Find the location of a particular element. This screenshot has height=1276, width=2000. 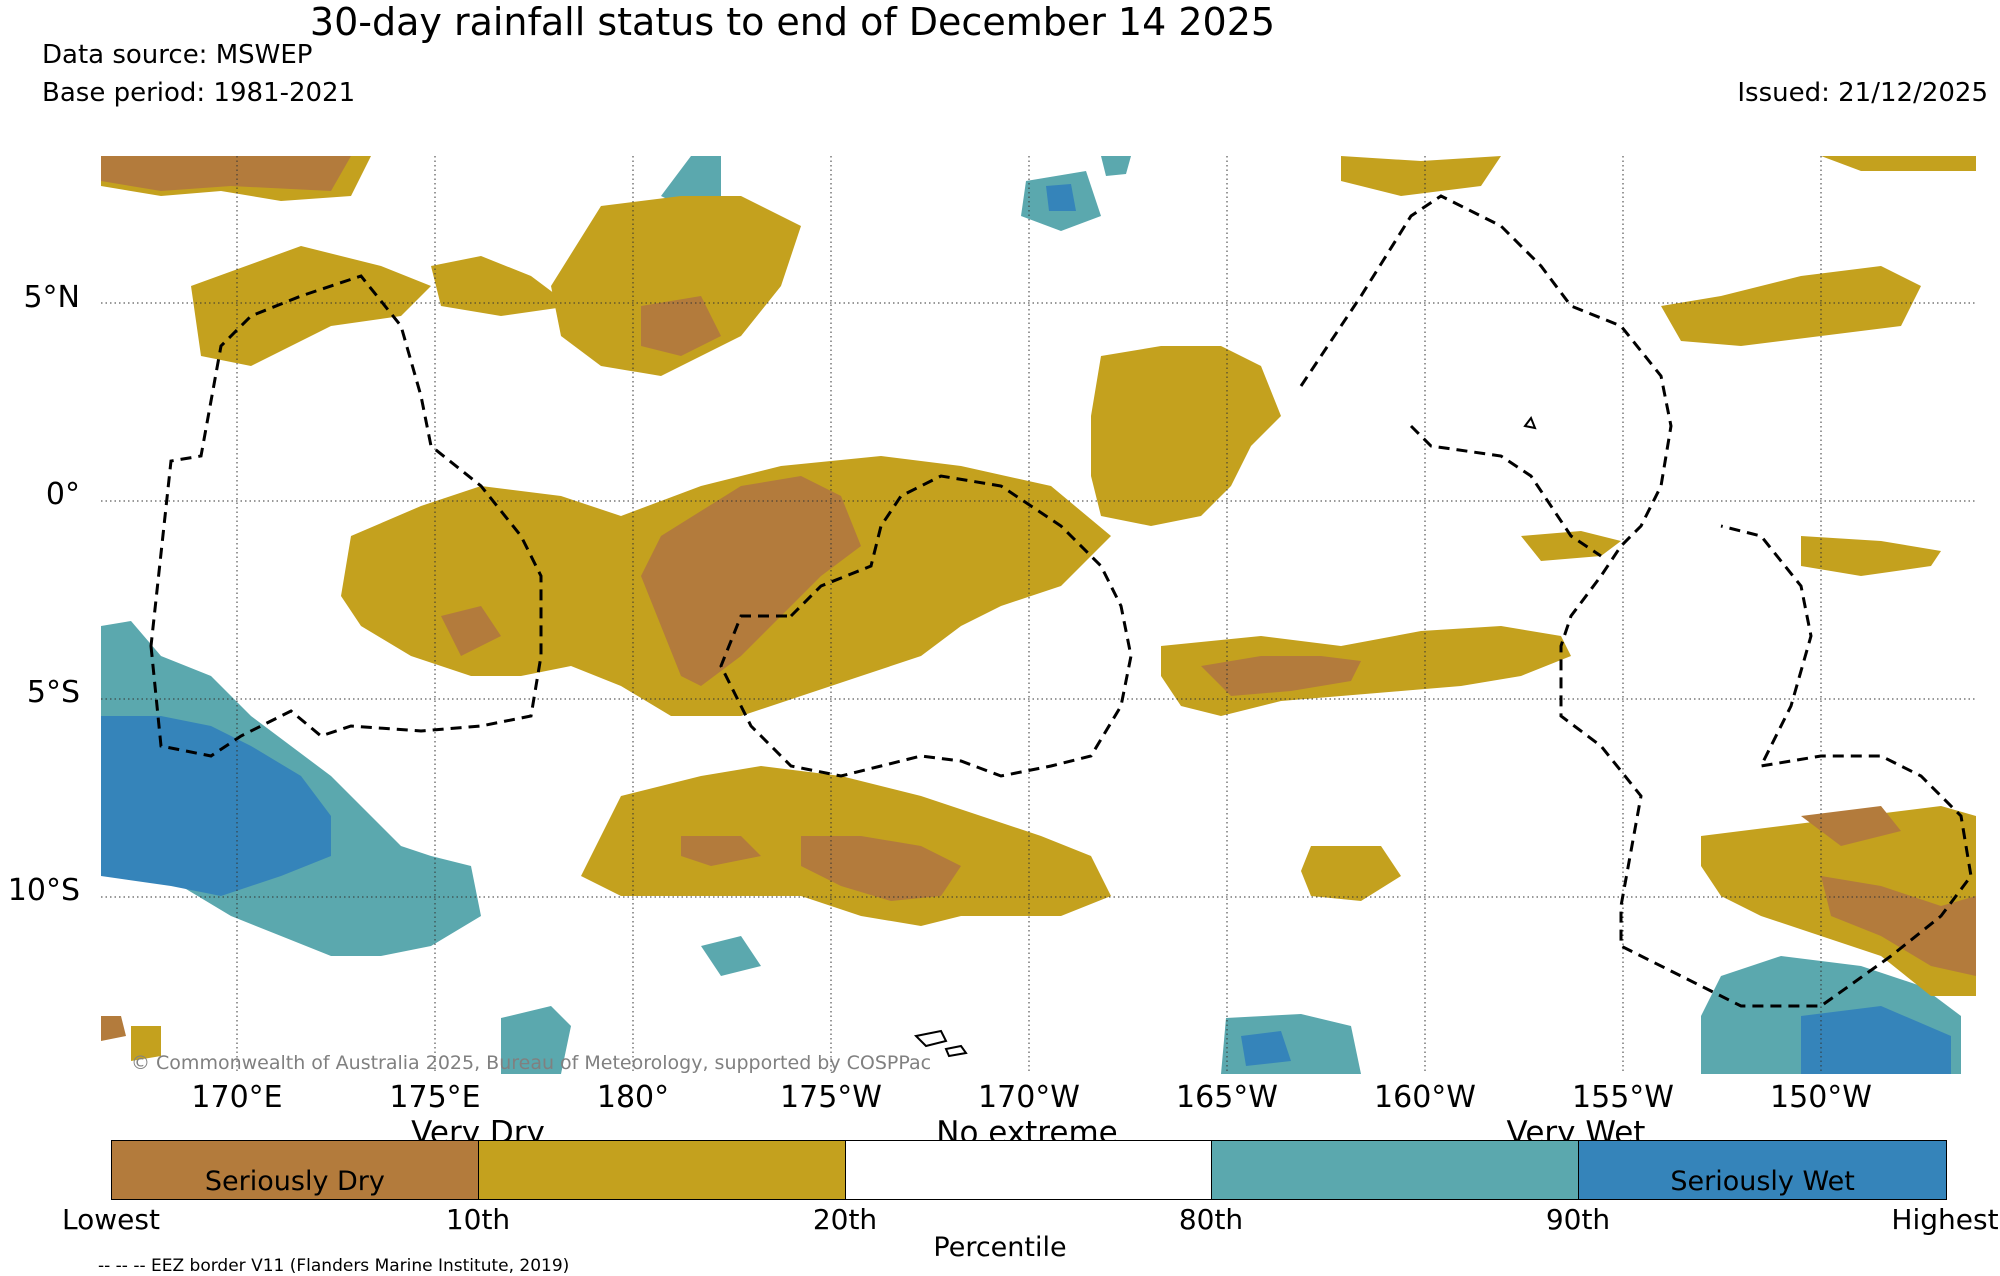

colorbar-seriously-wet-label: Seriously Wet is located at coordinates (1762, 1181).